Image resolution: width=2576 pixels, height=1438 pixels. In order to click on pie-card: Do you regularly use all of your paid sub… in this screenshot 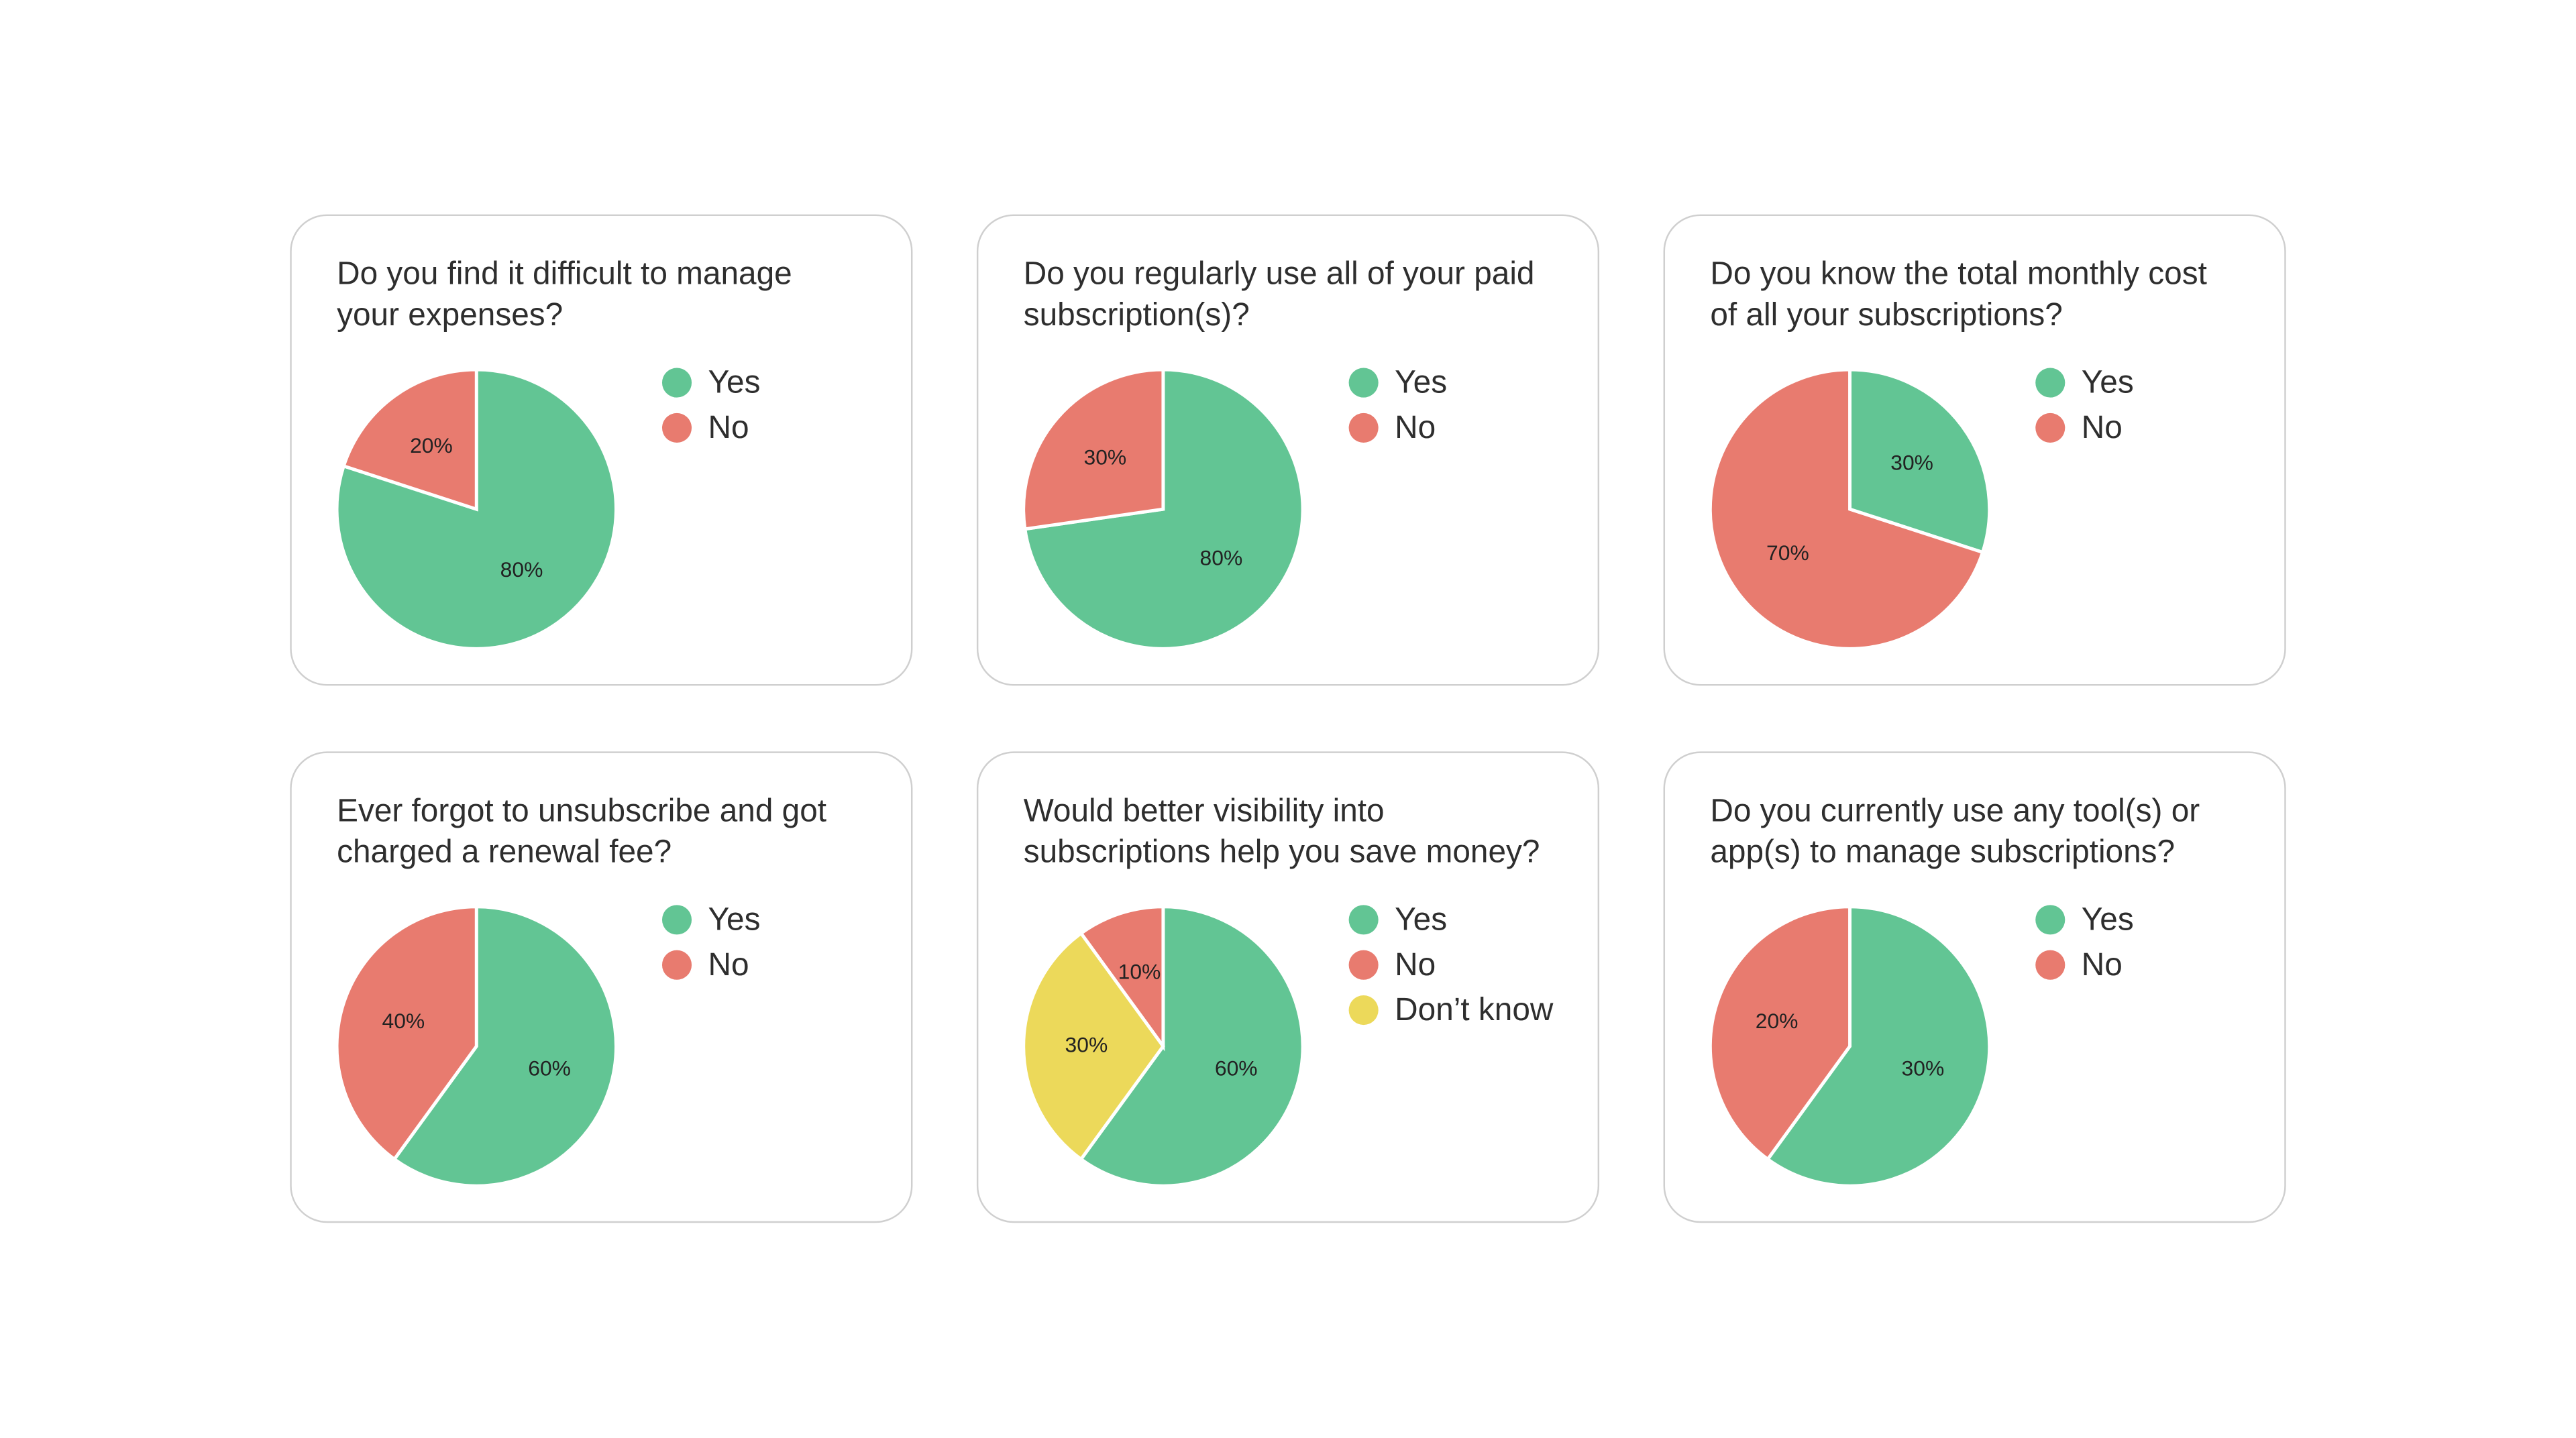, I will do `click(1288, 450)`.